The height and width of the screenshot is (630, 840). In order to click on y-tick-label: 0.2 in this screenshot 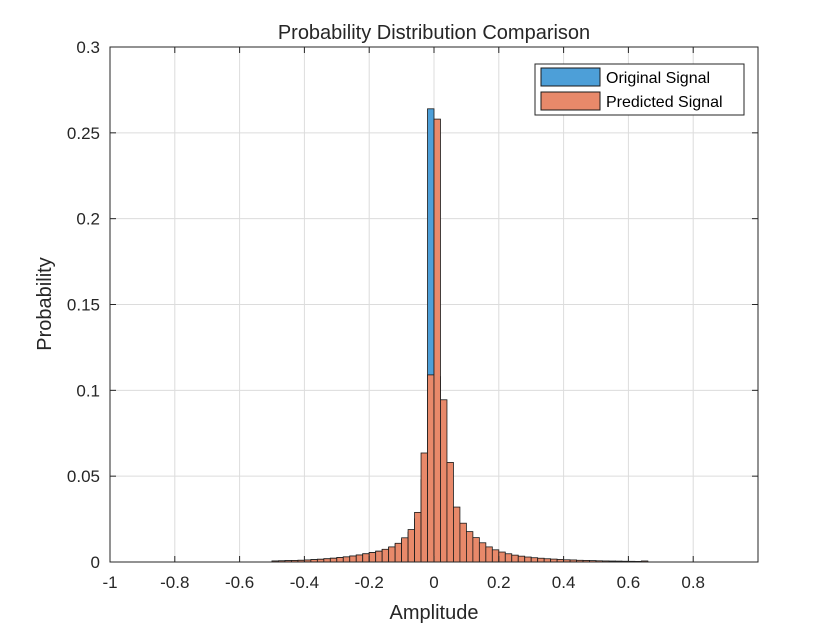, I will do `click(88, 219)`.